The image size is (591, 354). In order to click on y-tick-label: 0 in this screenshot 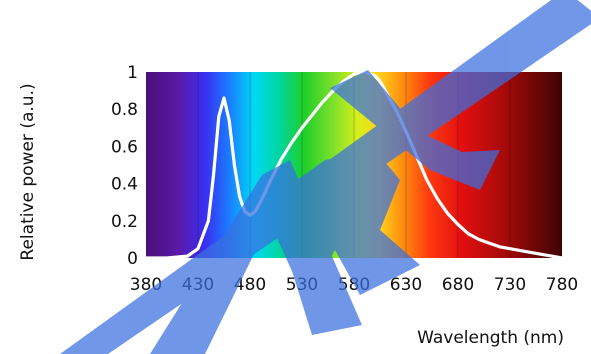, I will do `click(132, 259)`.